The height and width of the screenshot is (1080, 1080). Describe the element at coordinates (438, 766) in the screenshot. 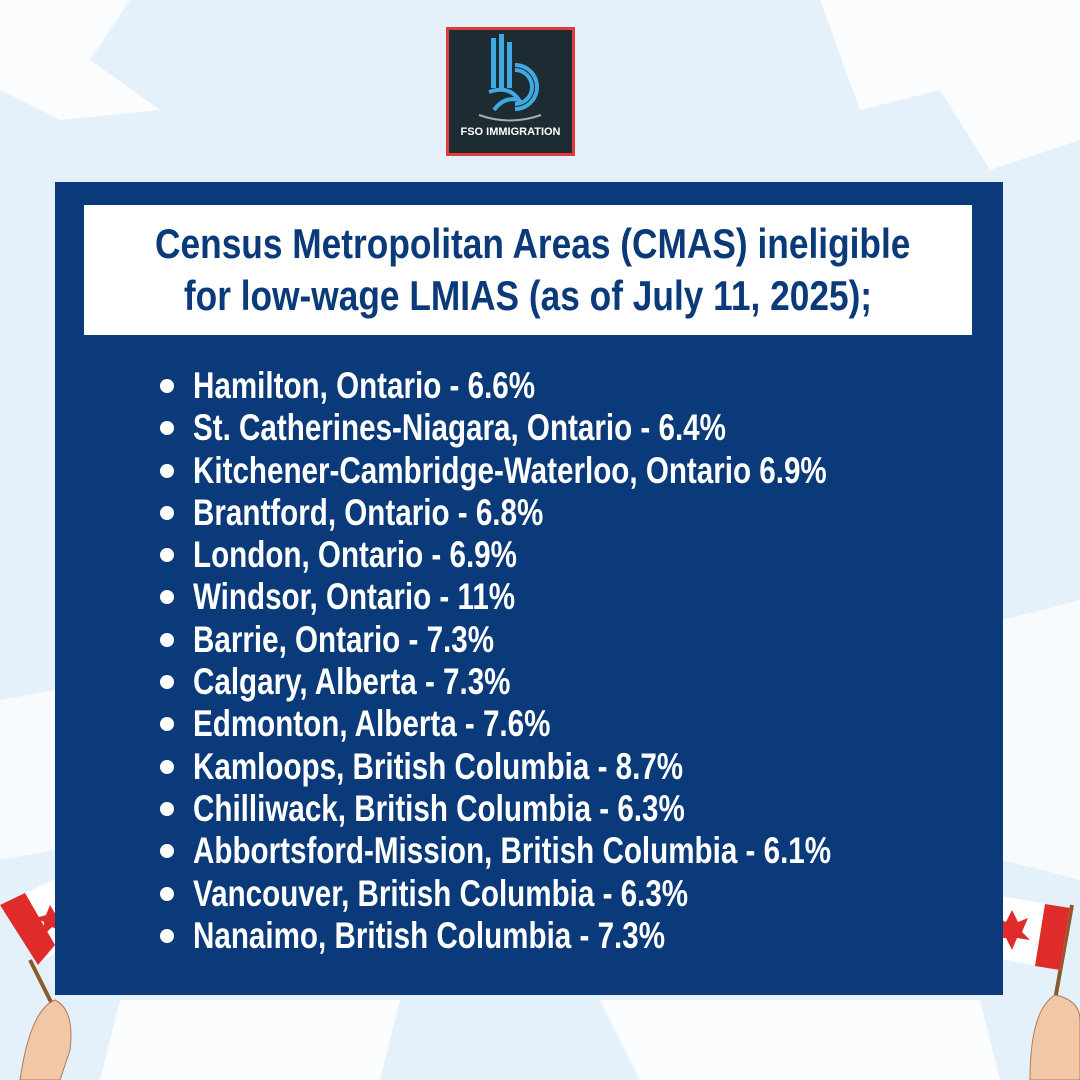

I see `list-item-text: Kamloops, British Columbia - 8.7%` at that location.